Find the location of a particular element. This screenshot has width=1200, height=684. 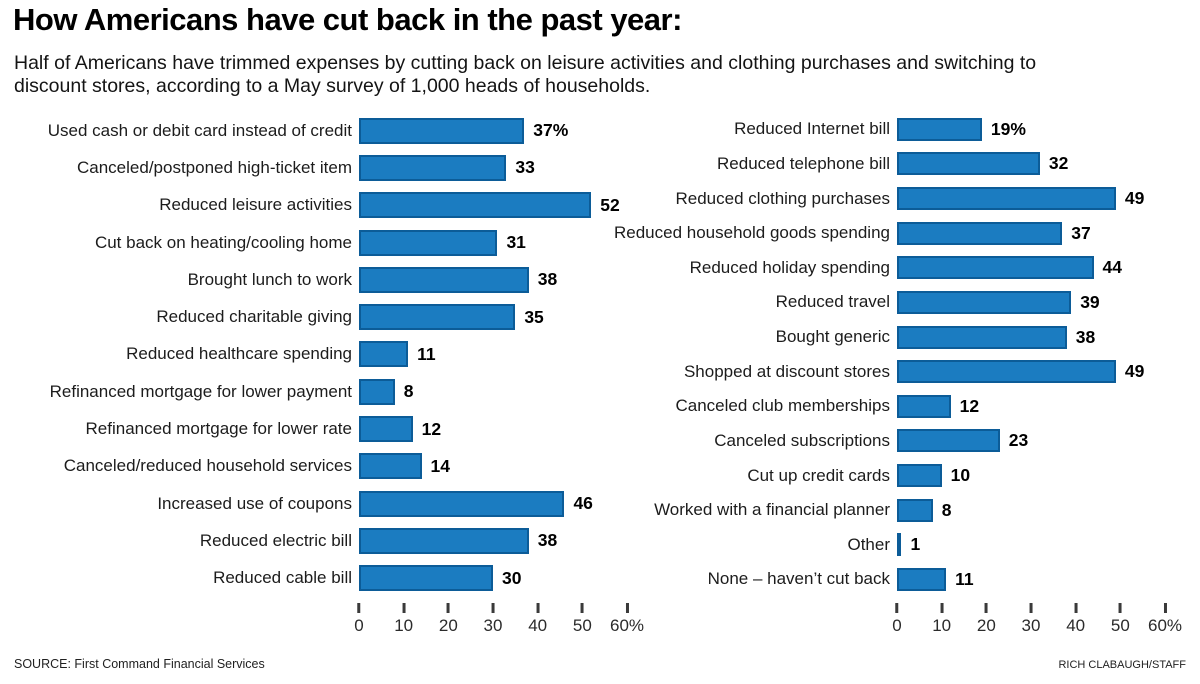

chart-row: Reduced household goods spending 37 is located at coordinates (872, 233).